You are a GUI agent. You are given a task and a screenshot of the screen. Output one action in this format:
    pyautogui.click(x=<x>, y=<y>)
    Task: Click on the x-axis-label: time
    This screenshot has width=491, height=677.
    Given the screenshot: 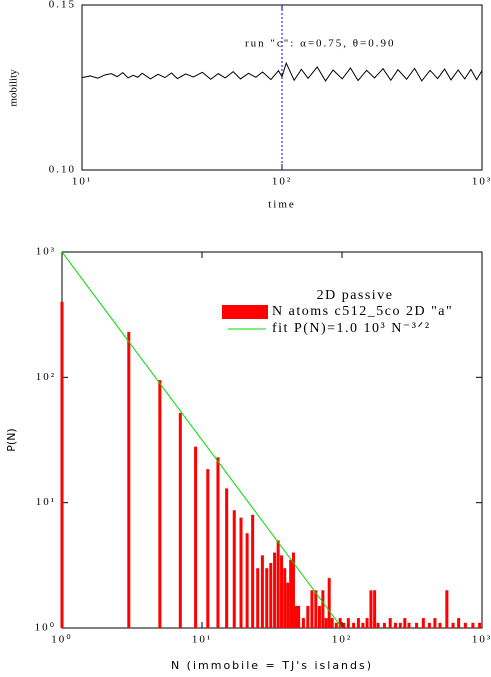 What is the action you would take?
    pyautogui.click(x=282, y=205)
    